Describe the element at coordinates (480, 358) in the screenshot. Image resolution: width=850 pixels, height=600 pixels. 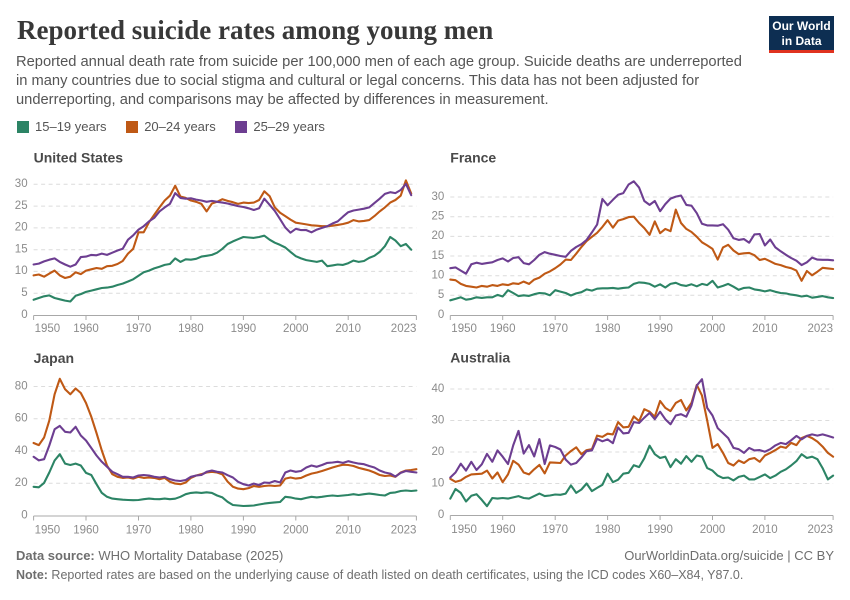
I see `svg-text: Australia` at that location.